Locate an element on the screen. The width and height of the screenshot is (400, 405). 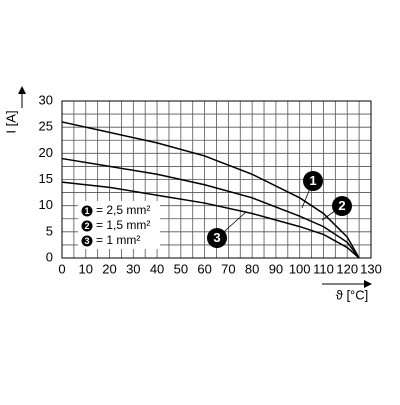
legend-label: = 1,5 mm² is located at coordinates (123, 225).